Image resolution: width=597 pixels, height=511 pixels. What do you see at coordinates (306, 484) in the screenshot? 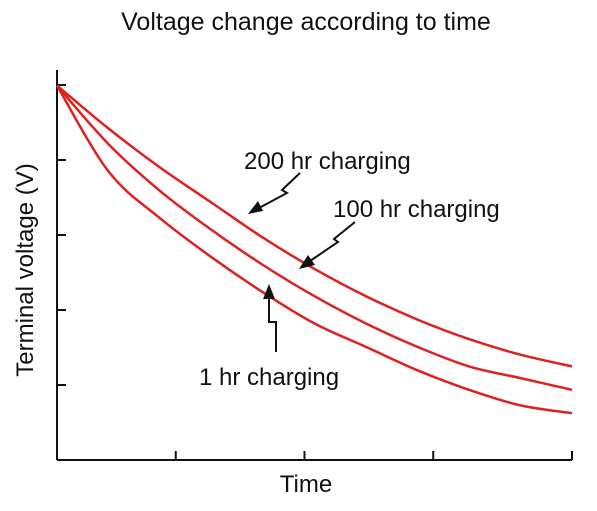
I see `x-axis-label: Time` at bounding box center [306, 484].